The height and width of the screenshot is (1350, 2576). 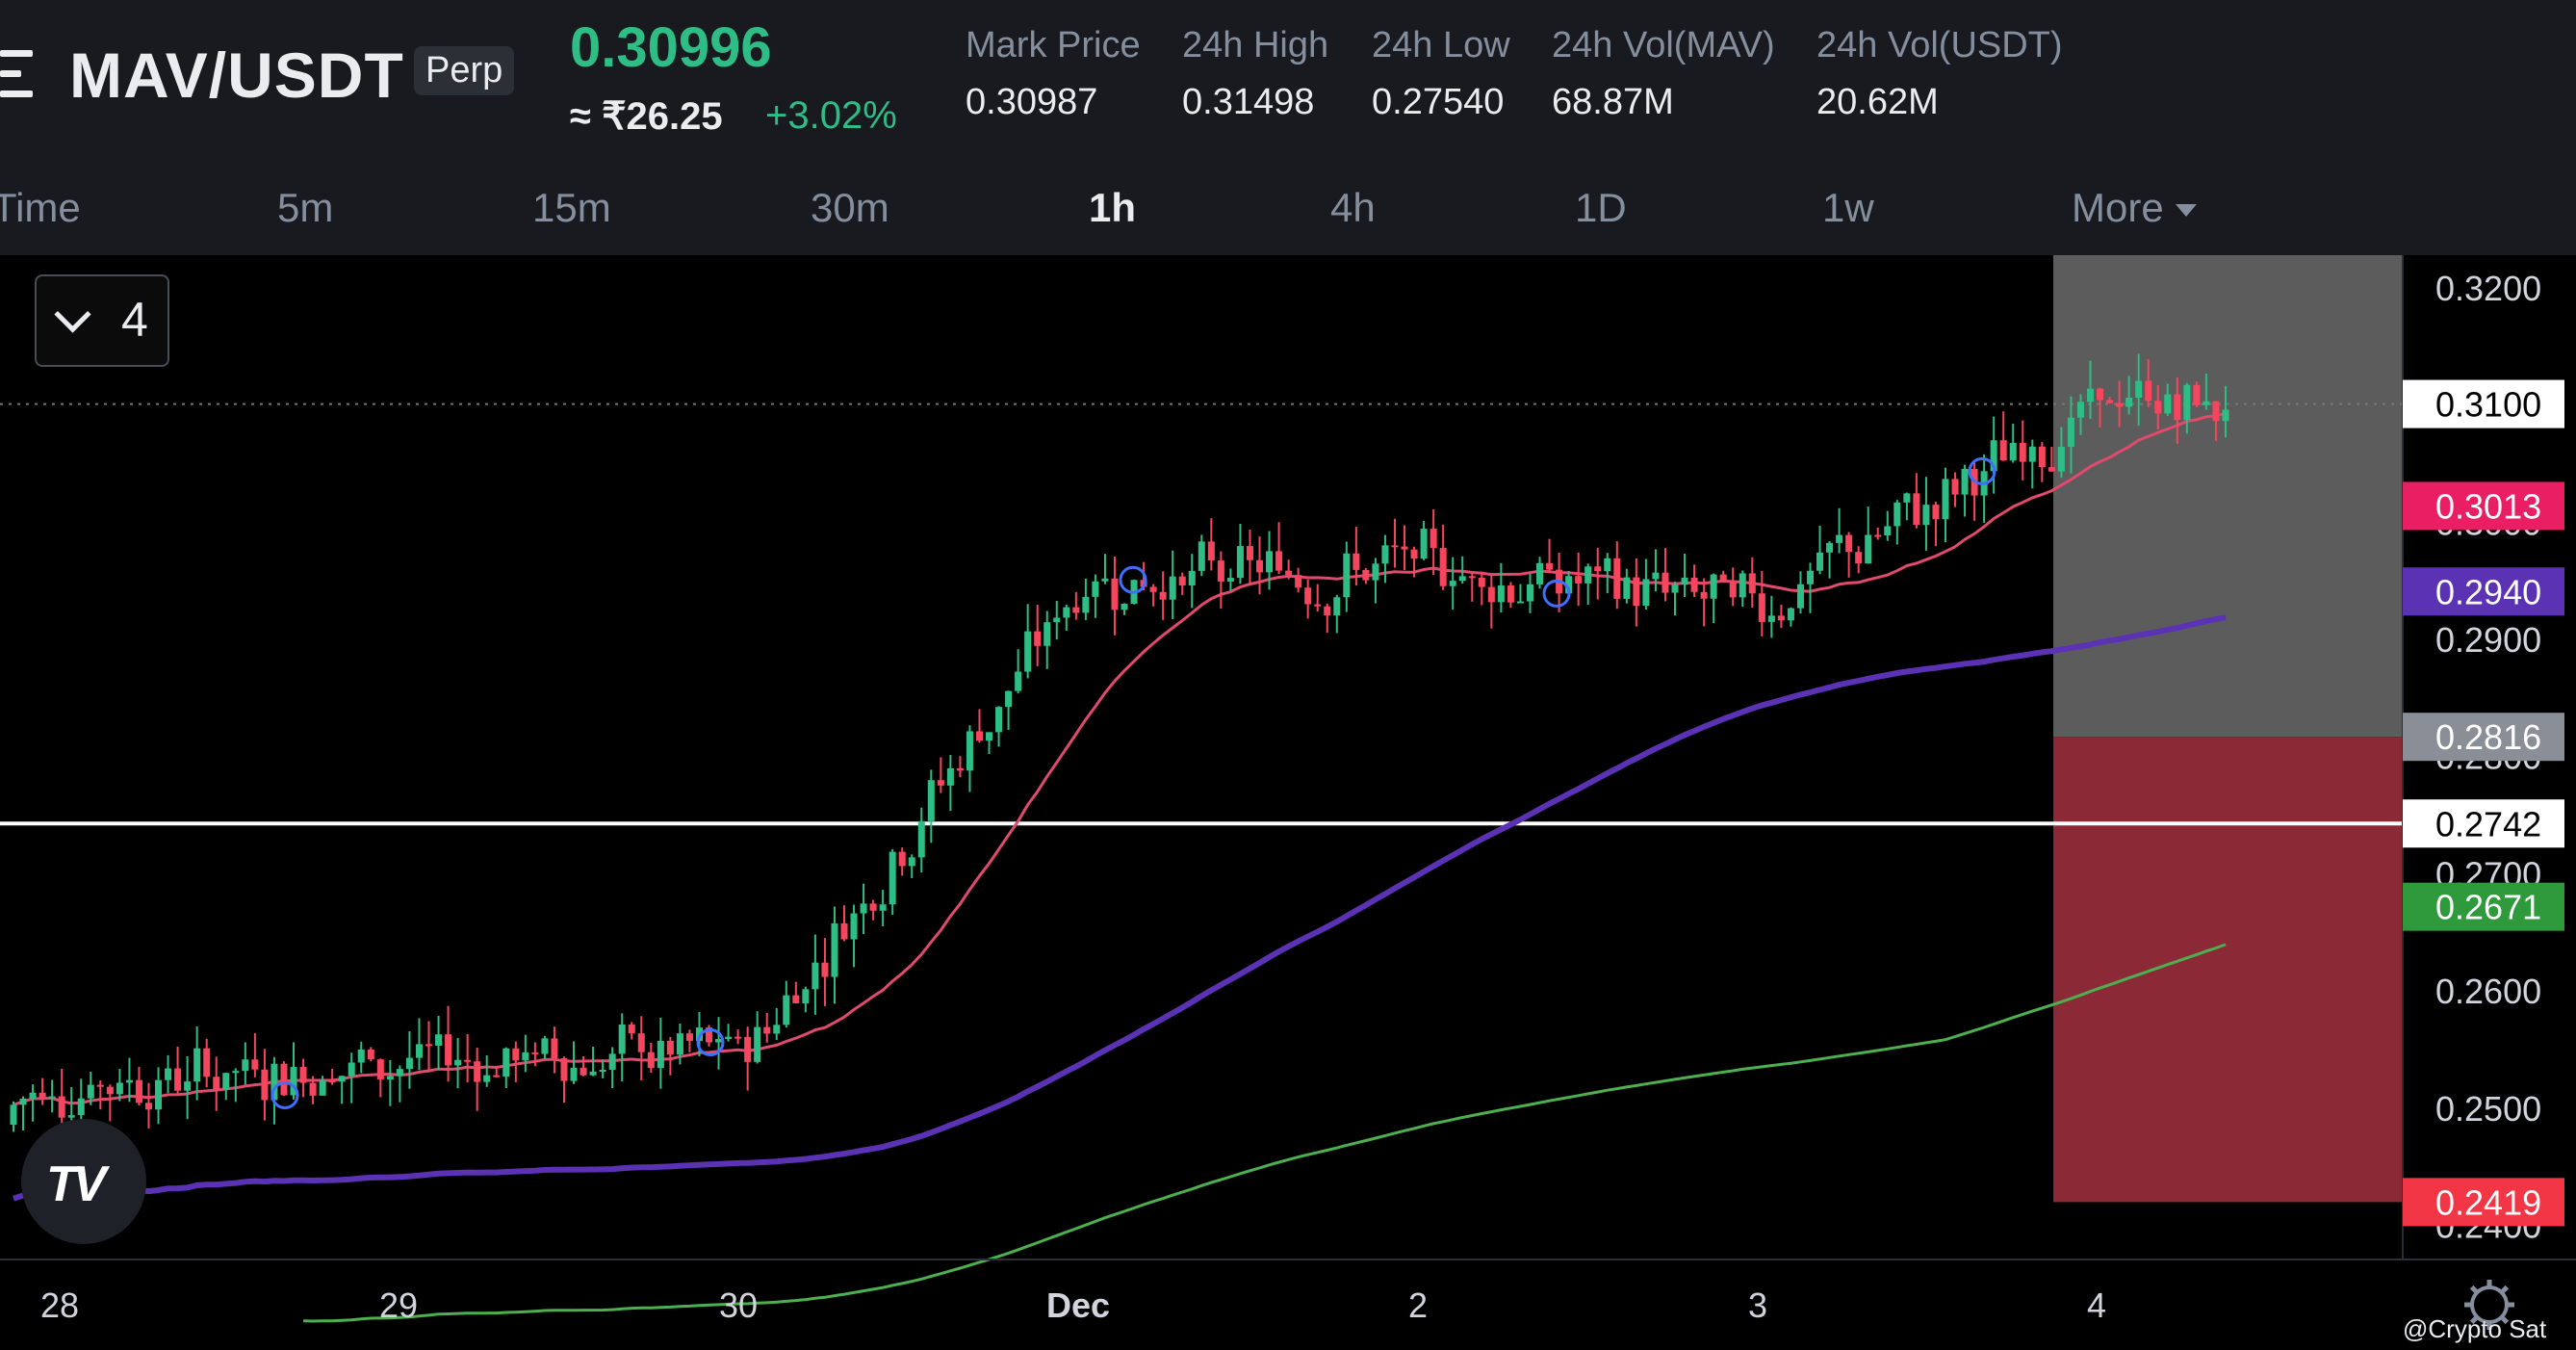 I want to click on tab-1d: 1D, so click(x=1601, y=208).